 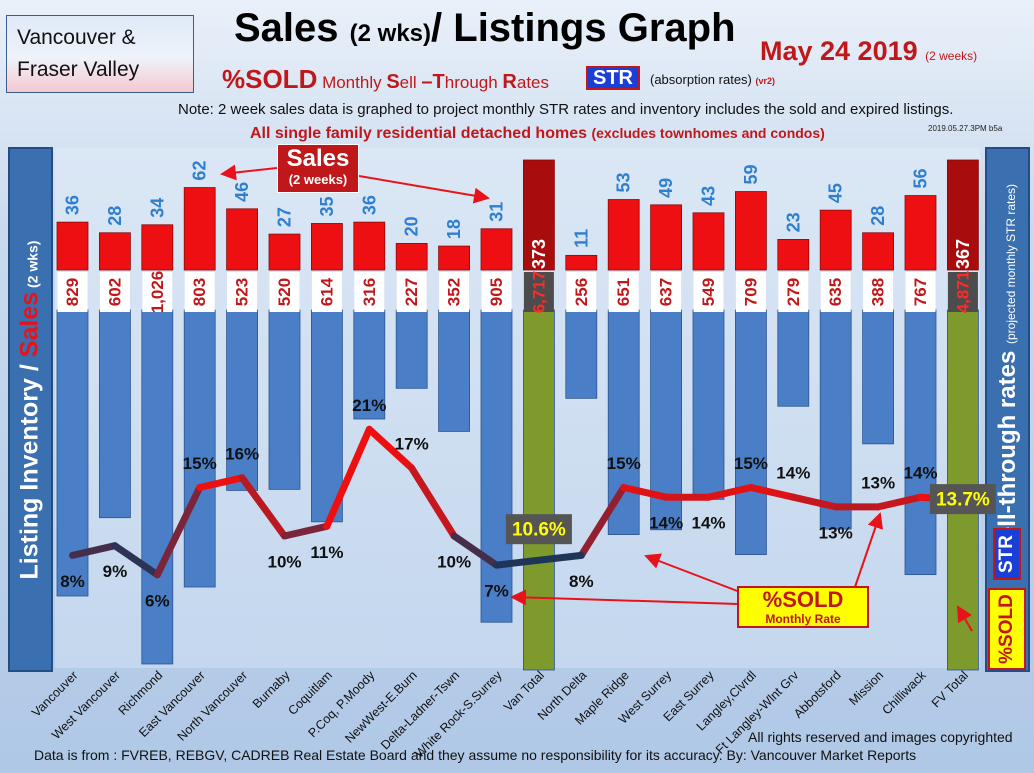 What do you see at coordinates (1007, 554) in the screenshot?
I see `right-str-badge: STR` at bounding box center [1007, 554].